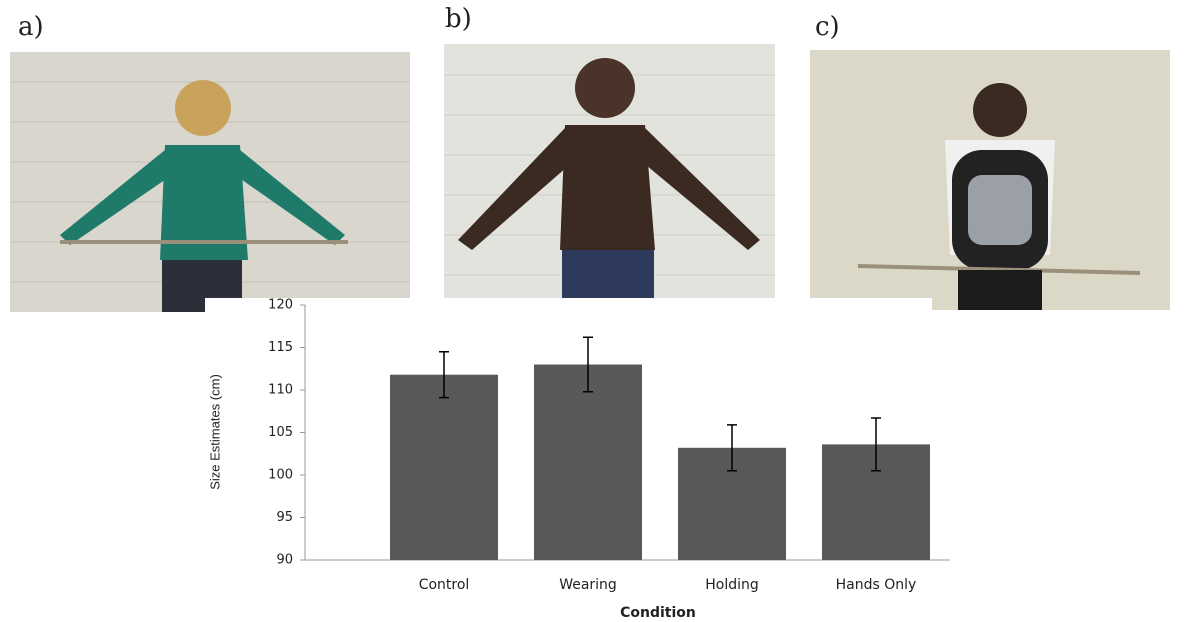 The image size is (1195, 622). I want to click on photo-a, so click(210, 182).